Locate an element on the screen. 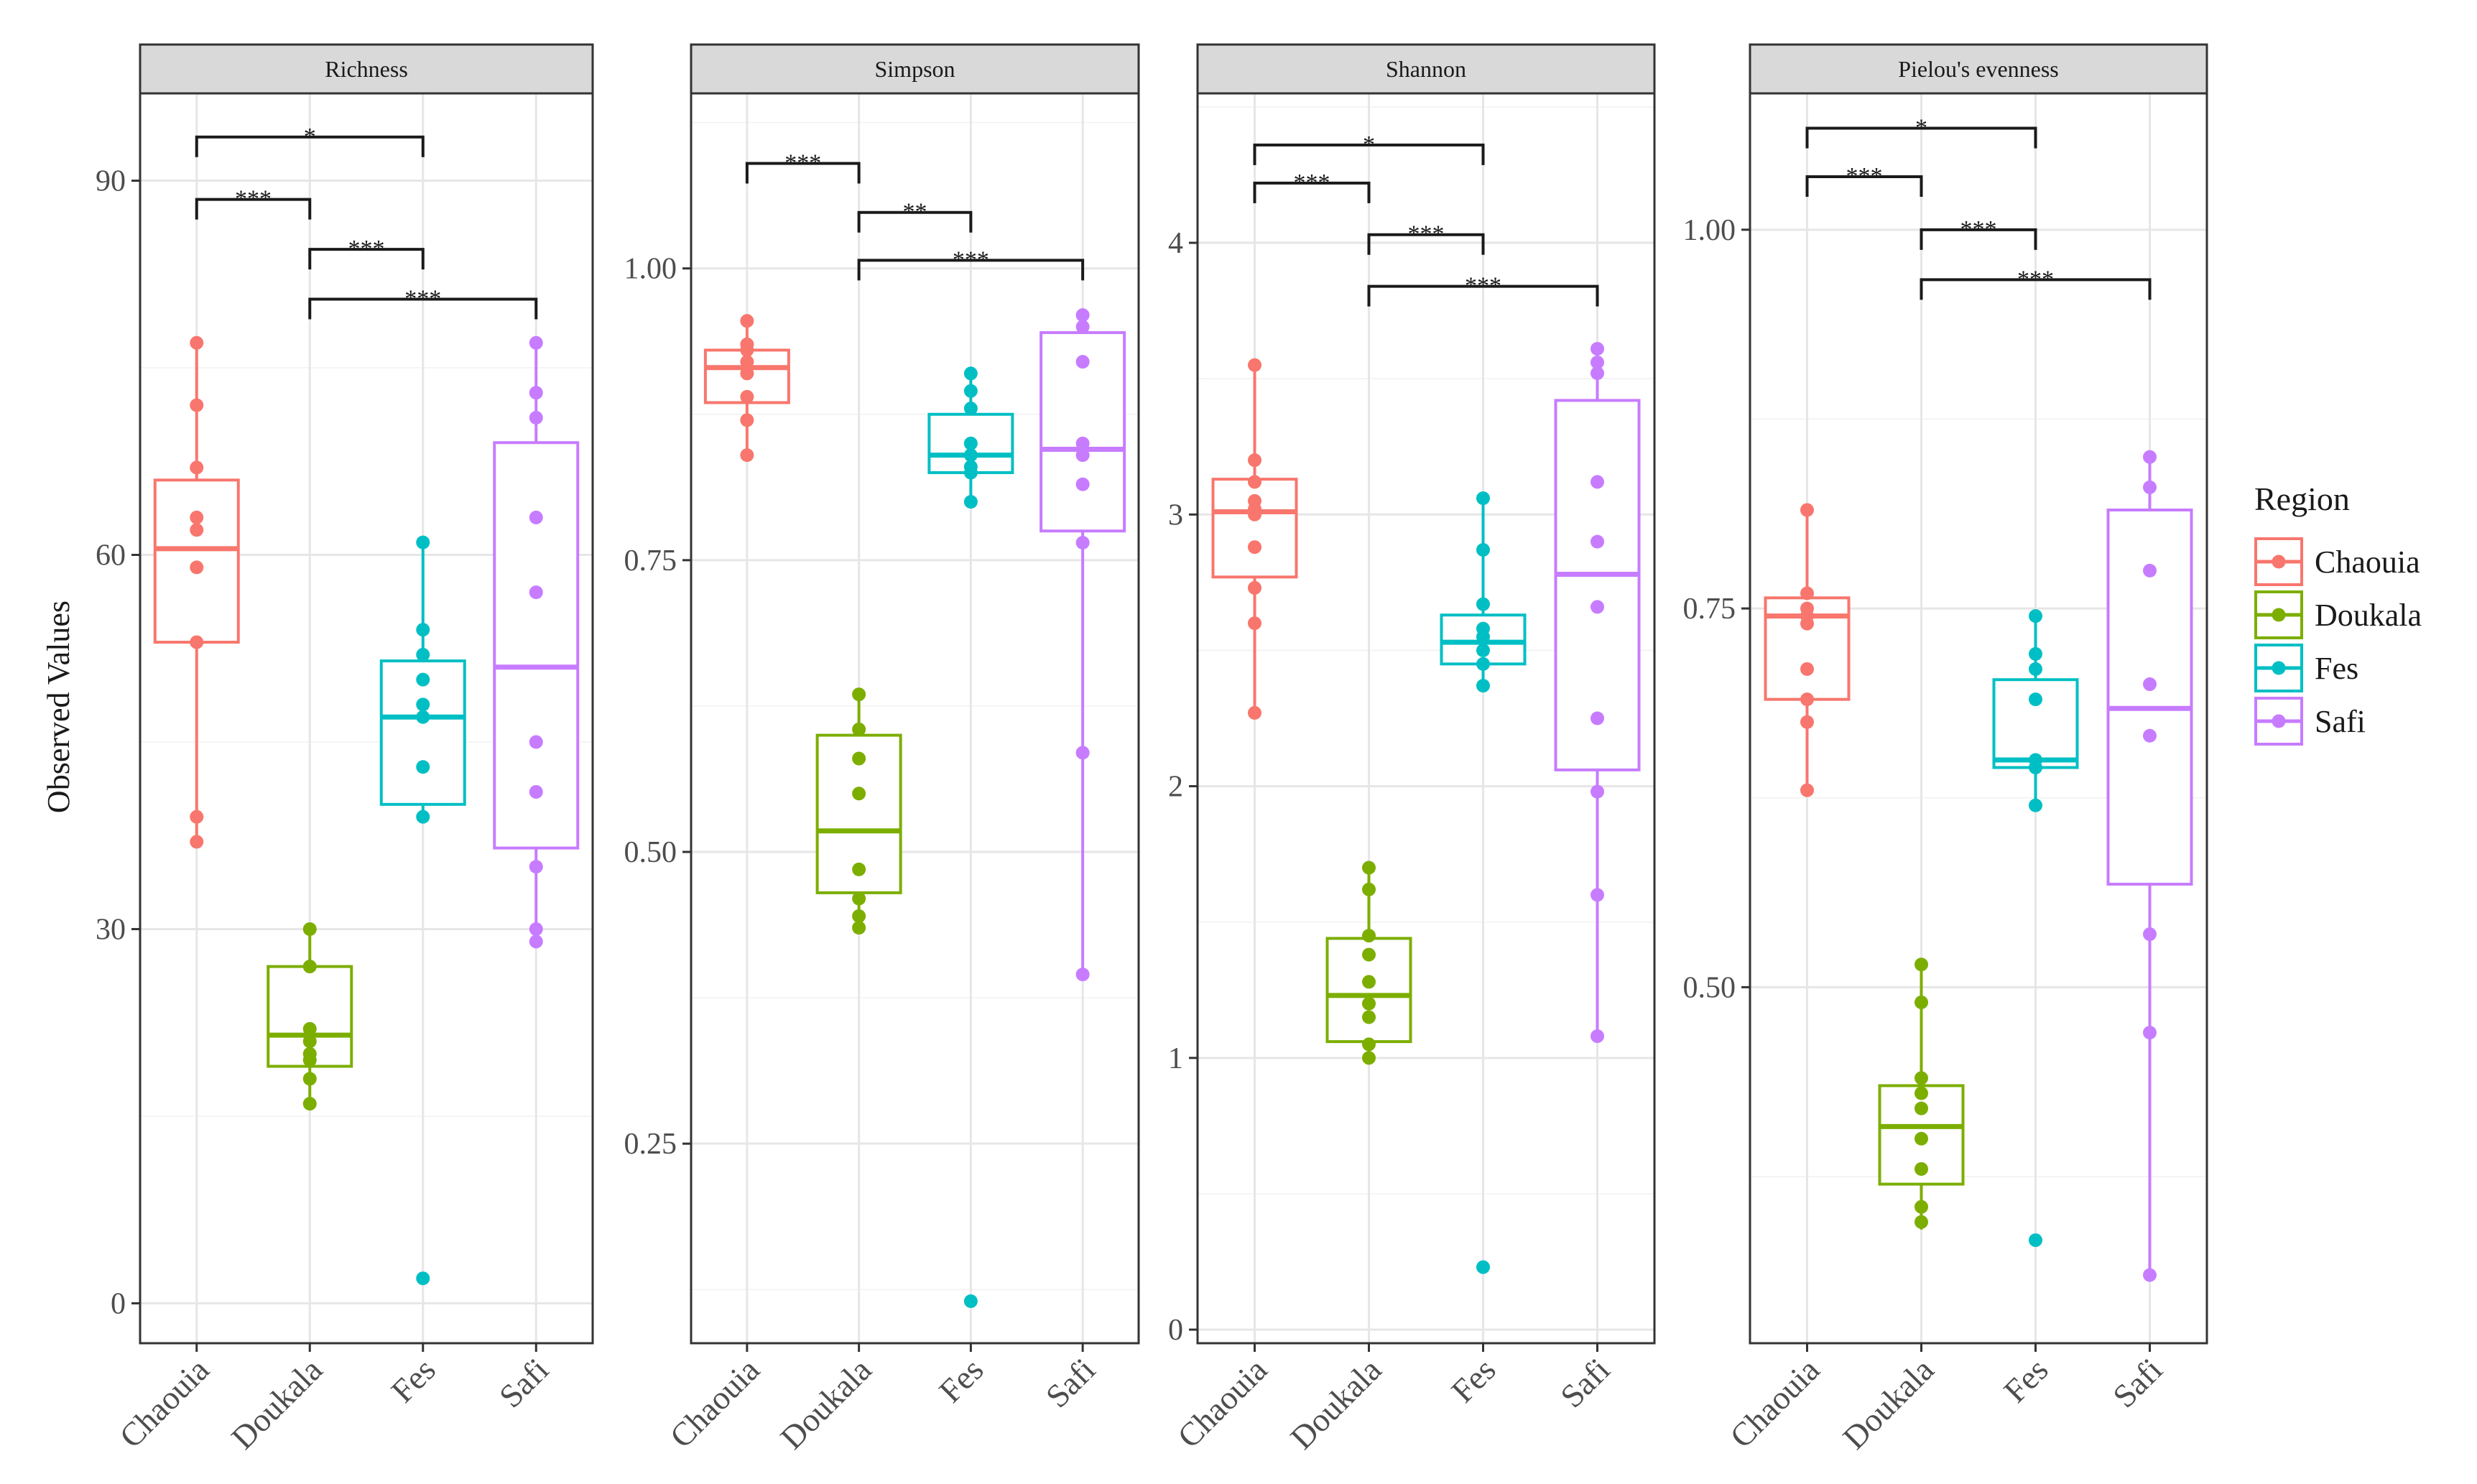 This screenshot has width=2477, height=1484. group-safi is located at coordinates (1598, 693).